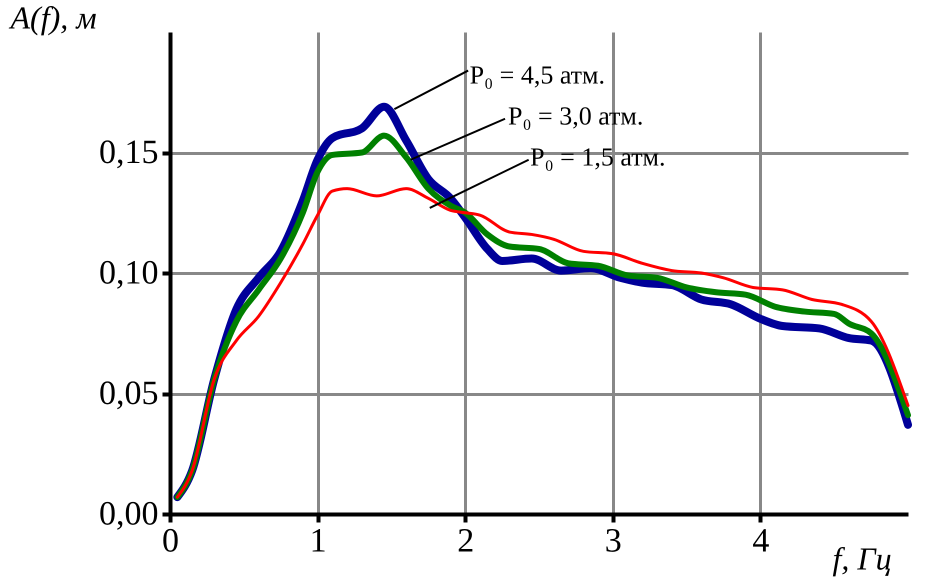 The width and height of the screenshot is (932, 581). What do you see at coordinates (598, 157) in the screenshot?
I see `text: P₀ = 1,5 атм.` at bounding box center [598, 157].